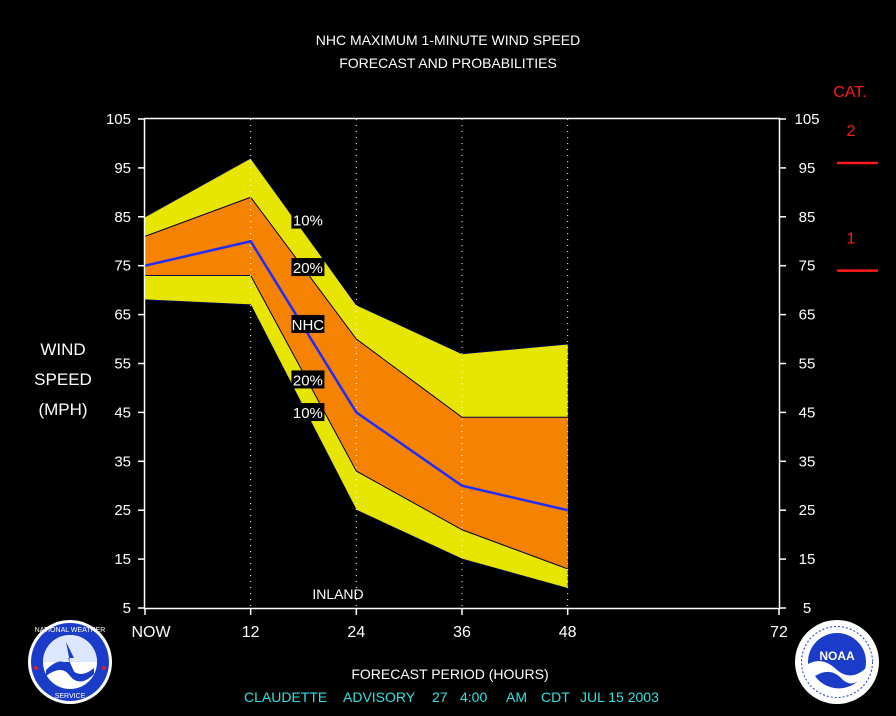  What do you see at coordinates (70, 662) in the screenshot?
I see `nws-logo-icon: NATIONAL WEATHER SERVICE` at bounding box center [70, 662].